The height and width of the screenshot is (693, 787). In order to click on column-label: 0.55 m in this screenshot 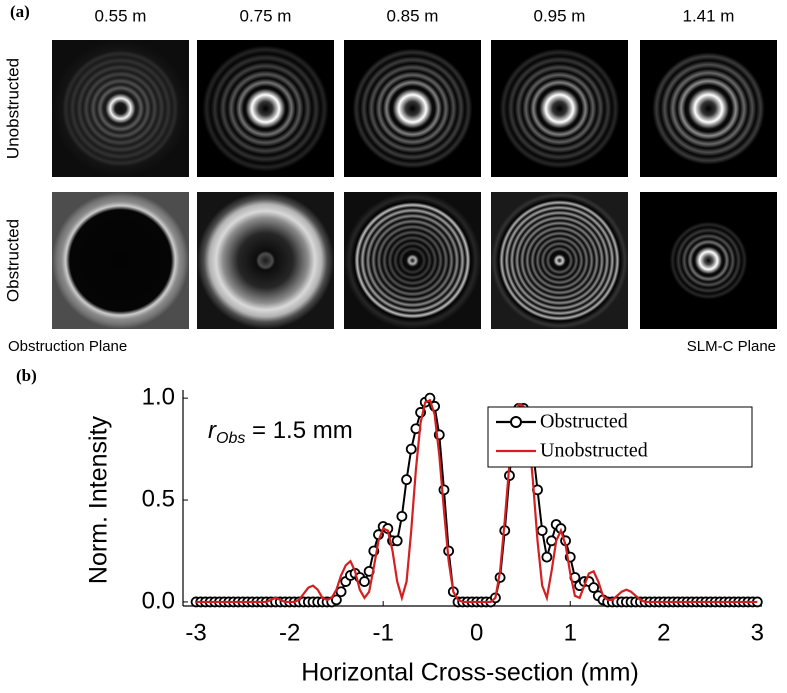, I will do `click(121, 15)`.